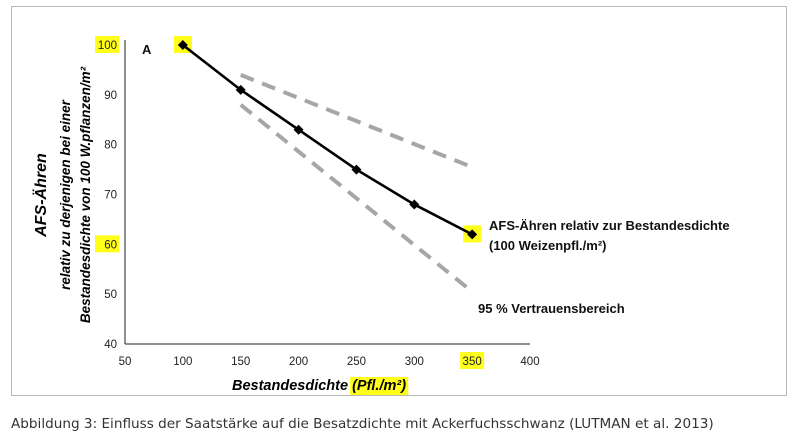  I want to click on series-annotation: AFS-Ähren relativ zur Bestandesdichte, so click(609, 225).